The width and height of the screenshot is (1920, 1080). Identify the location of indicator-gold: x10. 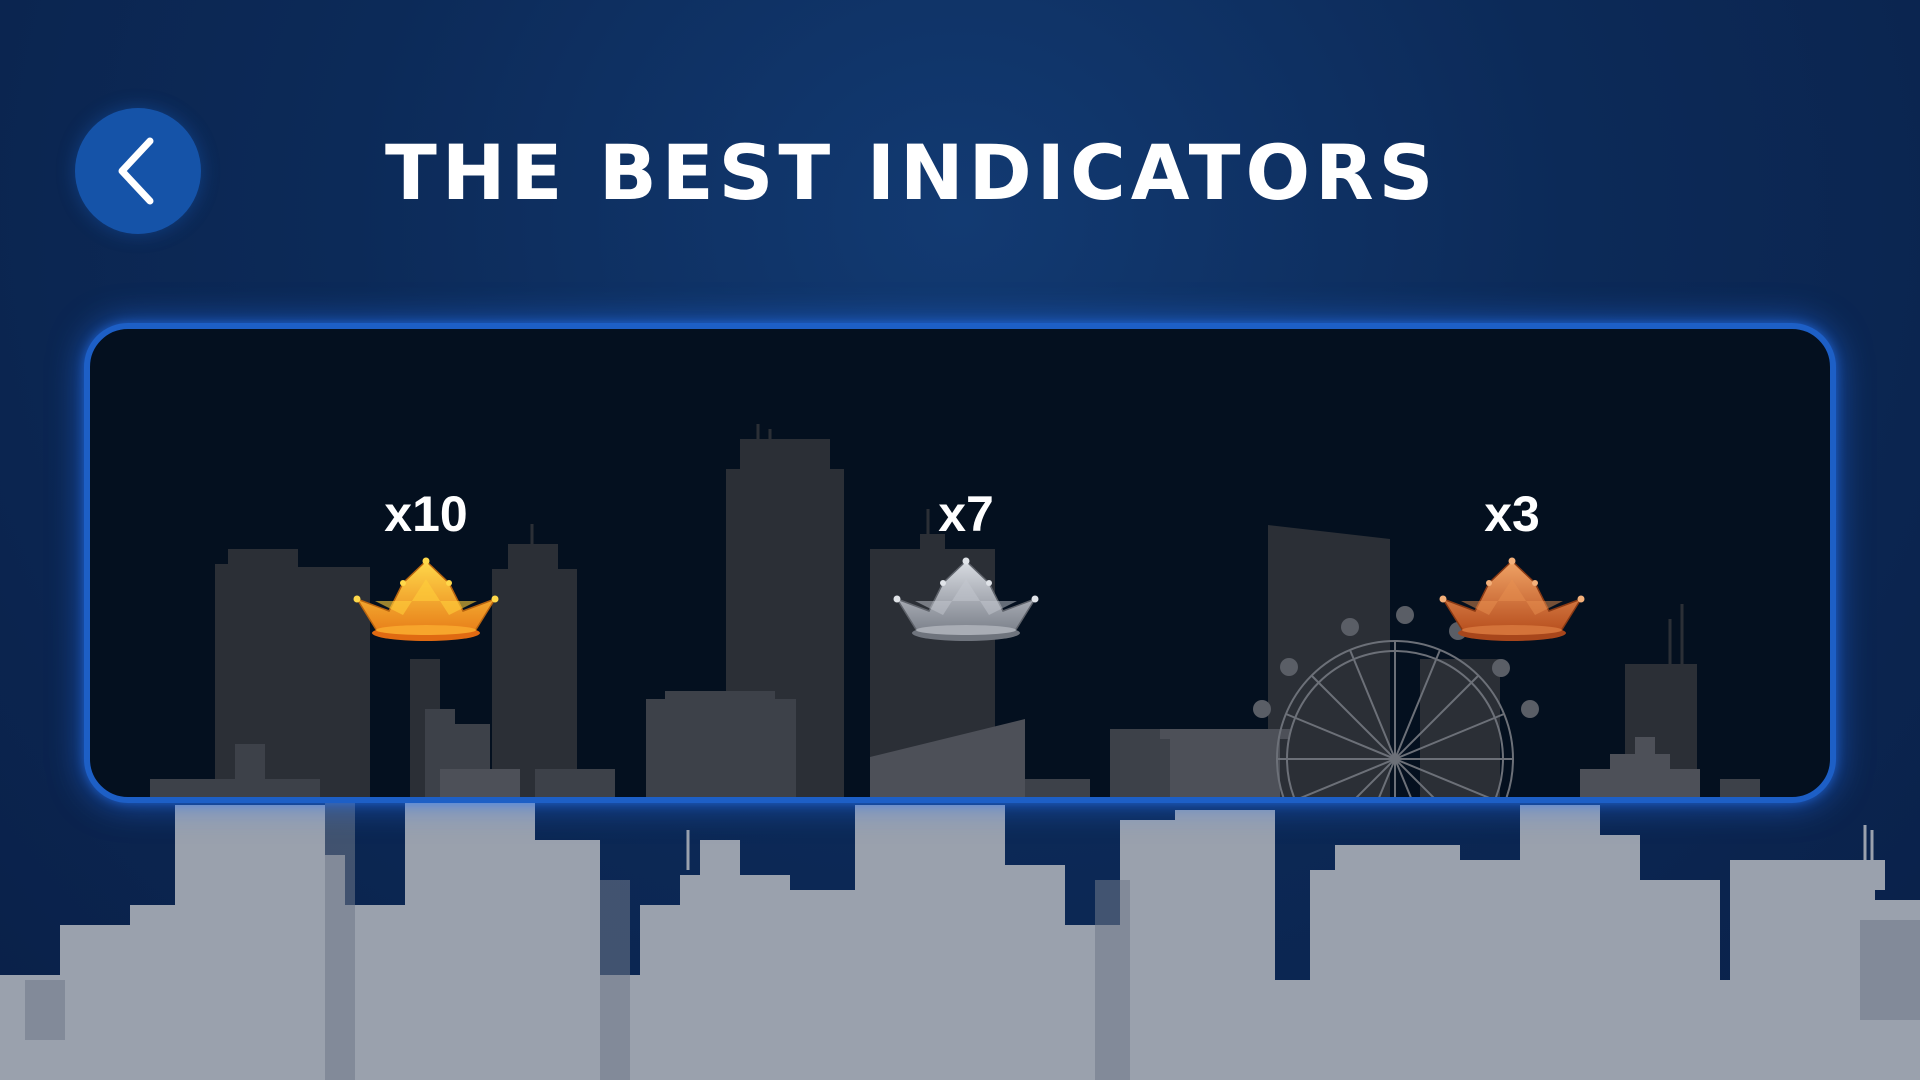
(426, 567).